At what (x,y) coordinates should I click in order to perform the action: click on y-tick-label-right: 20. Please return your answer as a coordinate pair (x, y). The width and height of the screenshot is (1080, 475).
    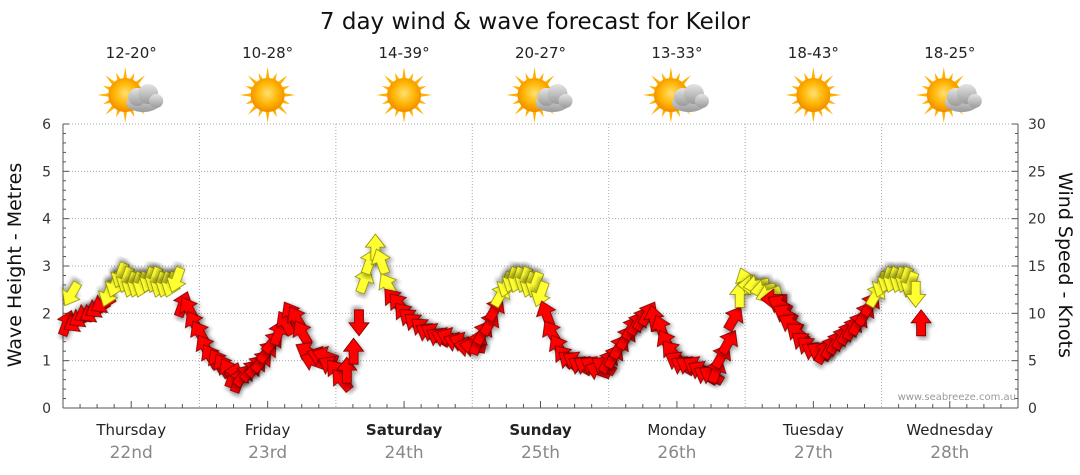
    Looking at the image, I should click on (1037, 220).